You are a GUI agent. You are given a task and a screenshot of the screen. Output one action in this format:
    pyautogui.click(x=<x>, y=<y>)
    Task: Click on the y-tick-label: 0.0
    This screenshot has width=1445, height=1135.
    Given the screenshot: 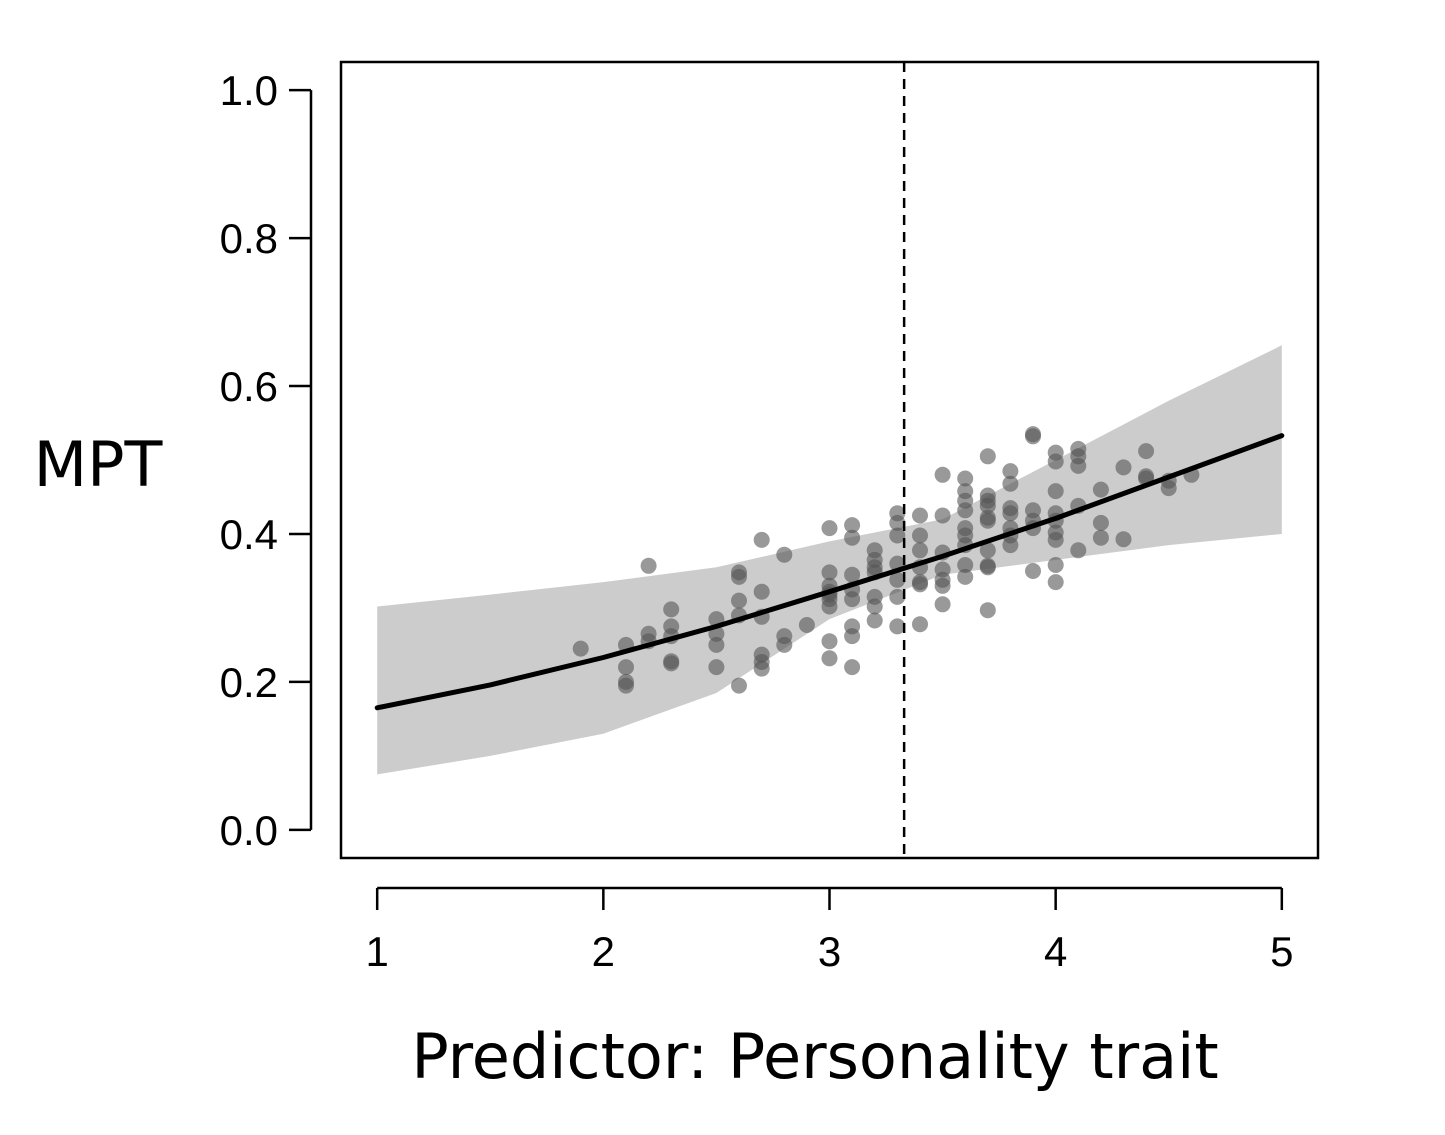 What is the action you would take?
    pyautogui.click(x=249, y=830)
    